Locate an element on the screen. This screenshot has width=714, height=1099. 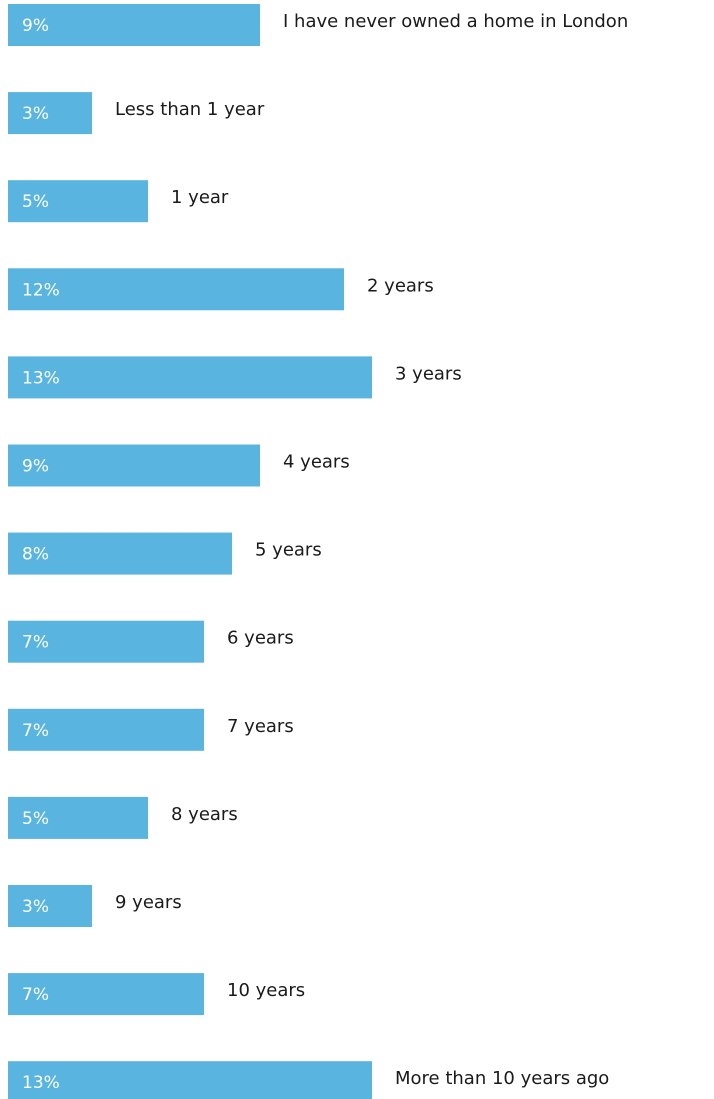
category-label: 10 years is located at coordinates (266, 990).